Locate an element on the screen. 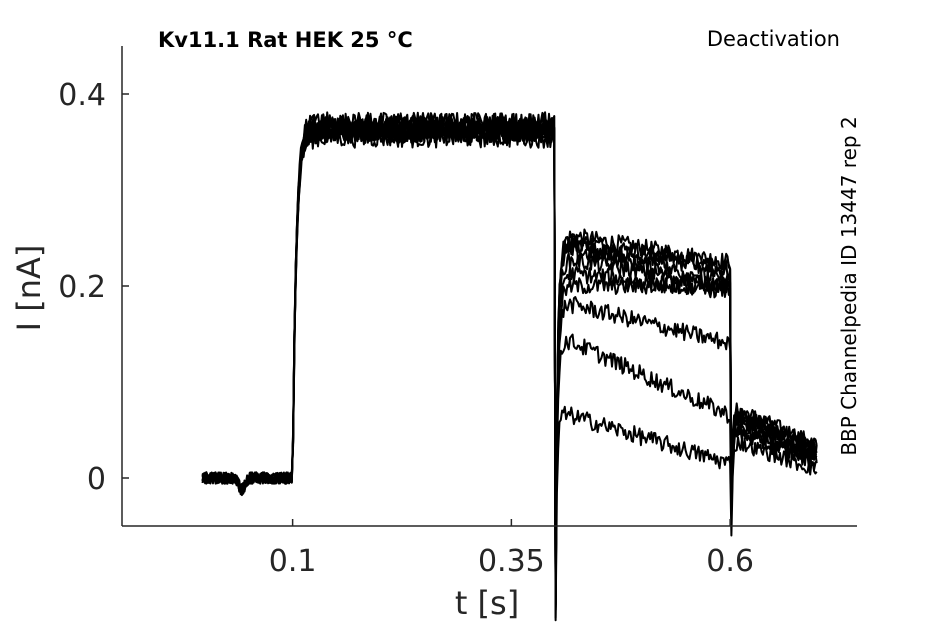 The width and height of the screenshot is (945, 624). side-label: BBP Channelpedia ID 13447 rep 2 is located at coordinates (849, 285).